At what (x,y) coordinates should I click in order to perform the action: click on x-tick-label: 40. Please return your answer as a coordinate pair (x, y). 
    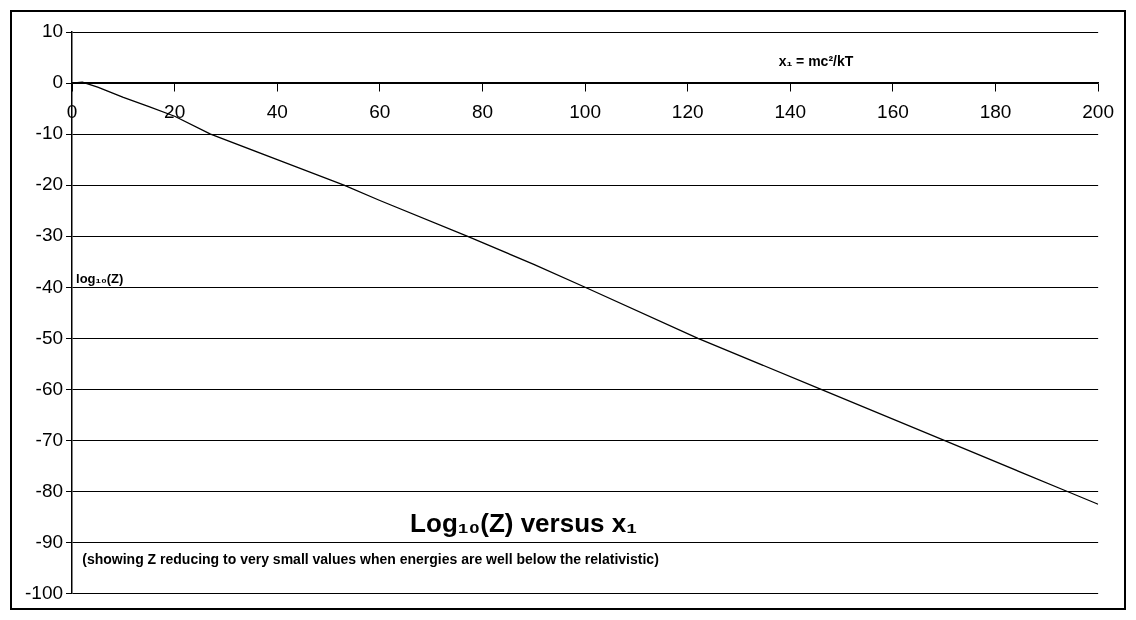
    Looking at the image, I should click on (277, 111).